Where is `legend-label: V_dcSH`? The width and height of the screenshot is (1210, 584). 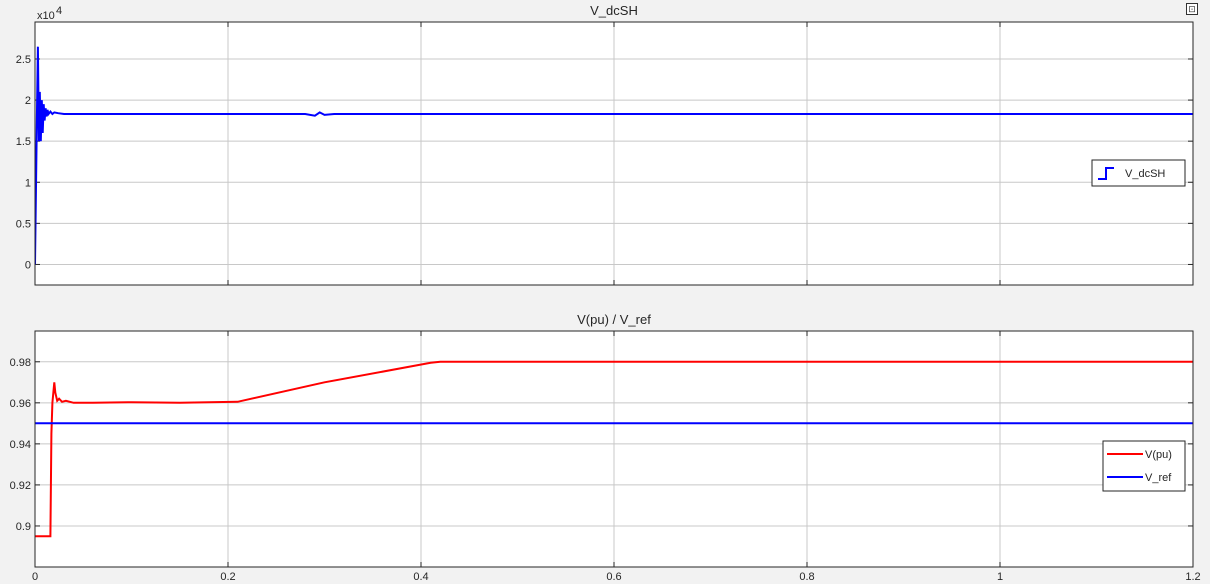
legend-label: V_dcSH is located at coordinates (1145, 174).